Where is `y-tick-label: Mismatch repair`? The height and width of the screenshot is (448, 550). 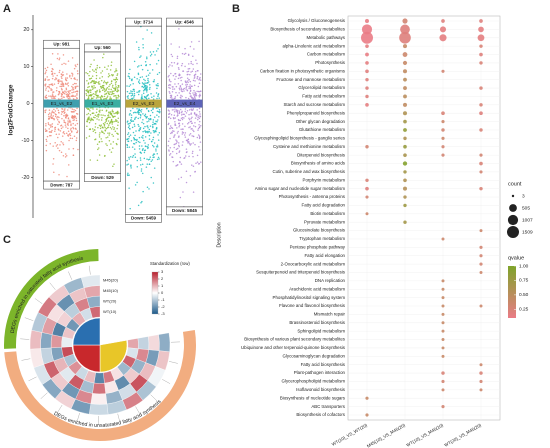 y-tick-label: Mismatch repair is located at coordinates (330, 314).